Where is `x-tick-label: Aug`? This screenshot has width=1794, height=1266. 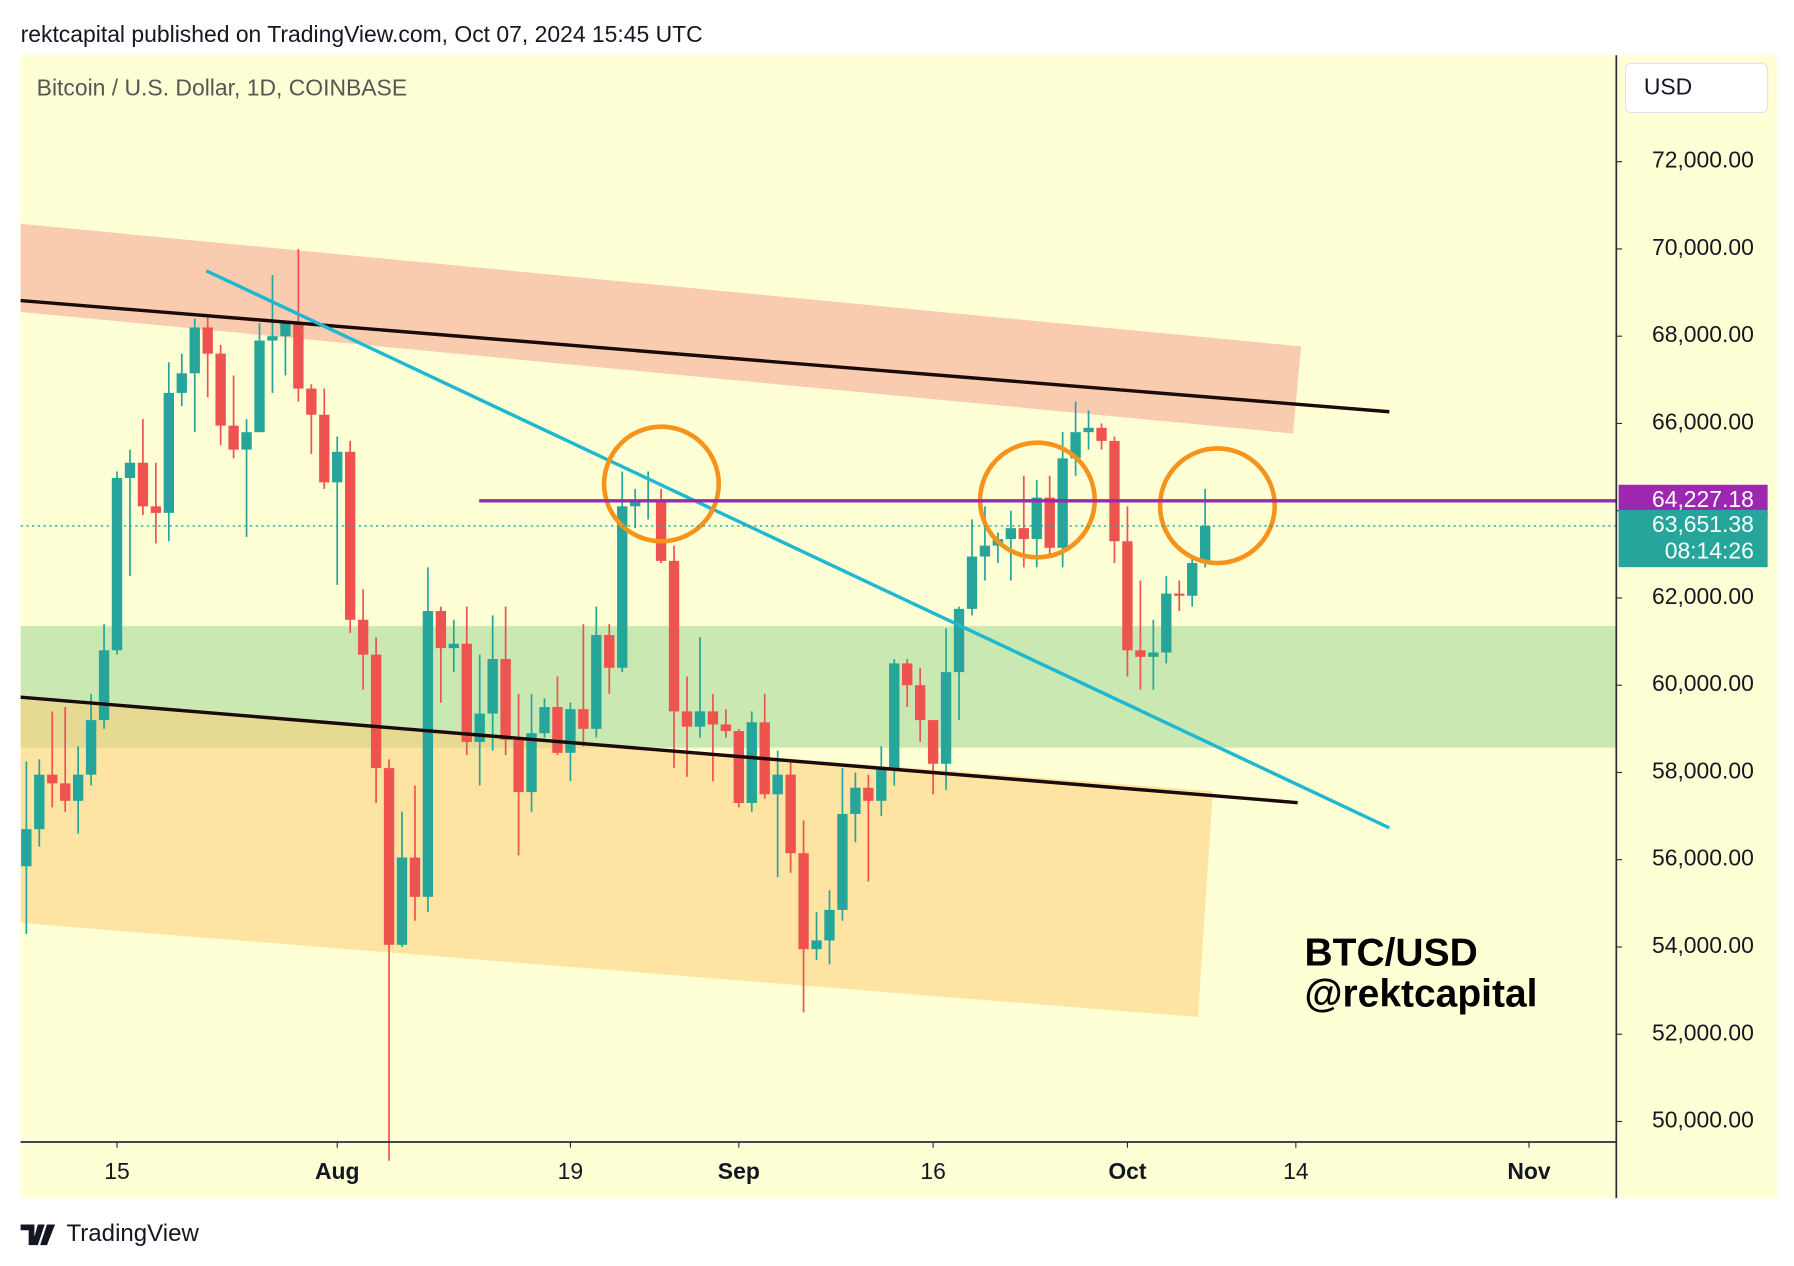
x-tick-label: Aug is located at coordinates (337, 1171).